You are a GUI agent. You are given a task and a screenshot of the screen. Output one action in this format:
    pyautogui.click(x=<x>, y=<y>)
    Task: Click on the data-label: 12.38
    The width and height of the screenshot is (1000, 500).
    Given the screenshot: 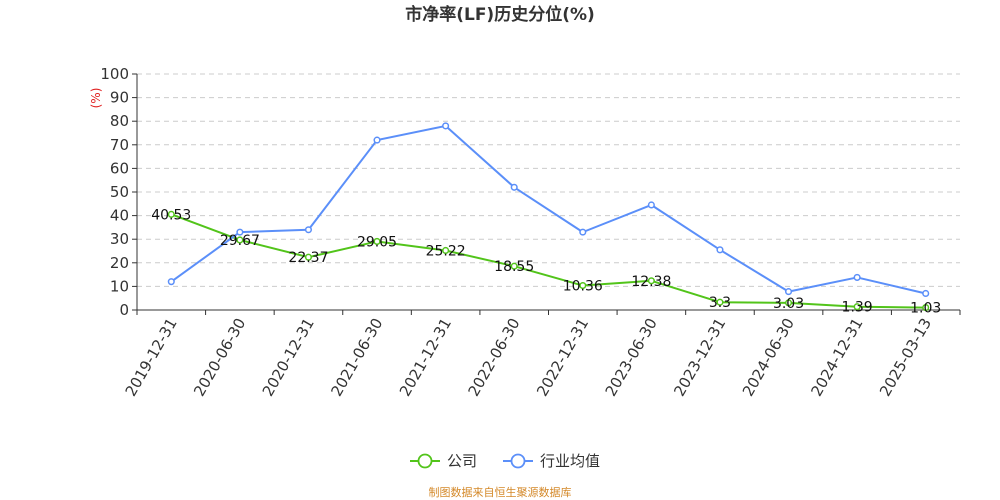 What is the action you would take?
    pyautogui.click(x=651, y=282)
    